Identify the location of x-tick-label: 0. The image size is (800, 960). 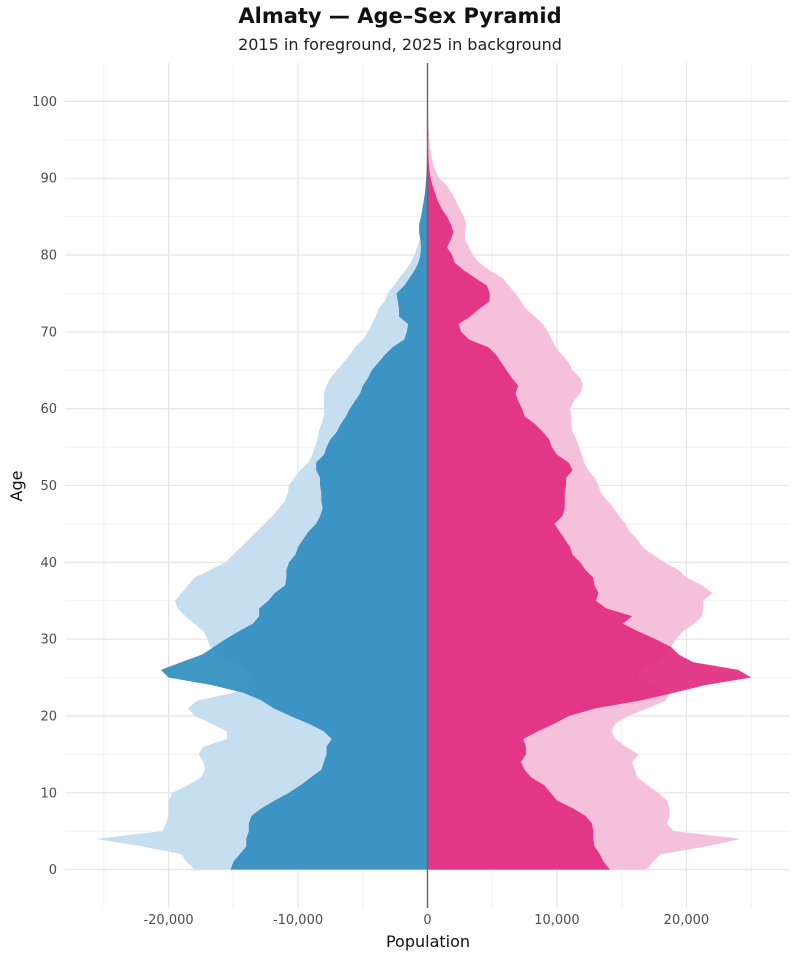
(427, 920).